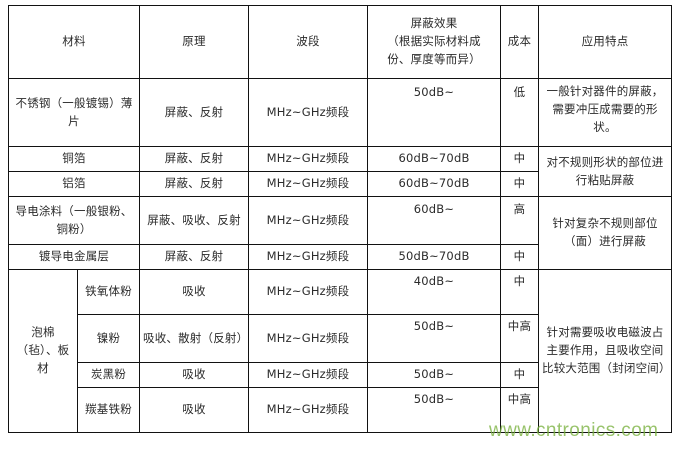 The width and height of the screenshot is (678, 454). What do you see at coordinates (605, 351) in the screenshot?
I see `cell-application: 针对需要吸收电磁波占主要作用，且吸收空间比较大范围（封闭空间）` at bounding box center [605, 351].